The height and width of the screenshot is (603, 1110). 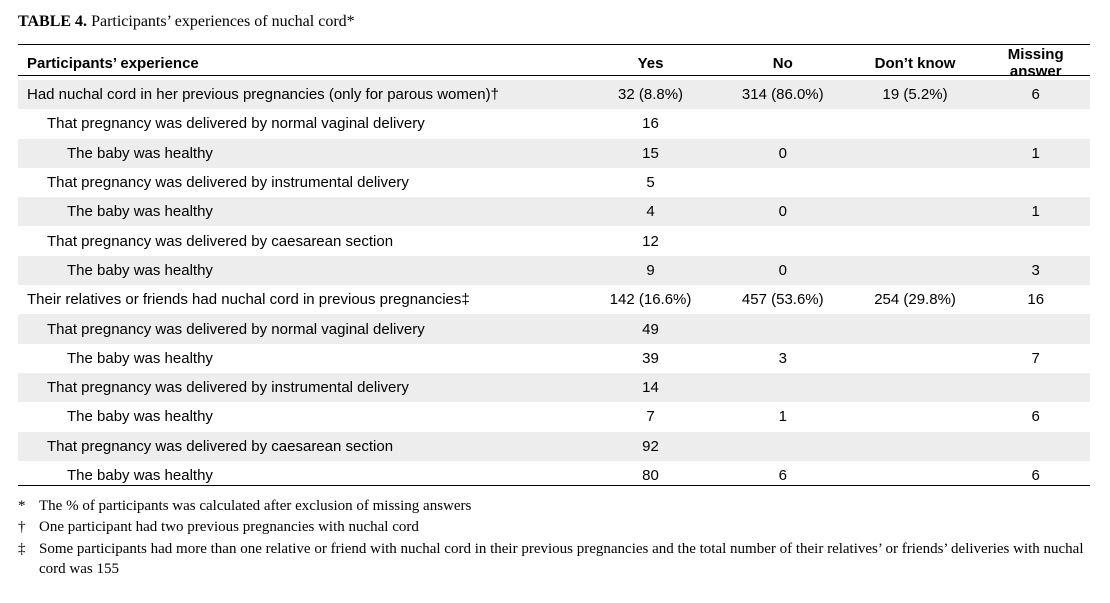 I want to click on header-no: No, so click(x=782, y=63).